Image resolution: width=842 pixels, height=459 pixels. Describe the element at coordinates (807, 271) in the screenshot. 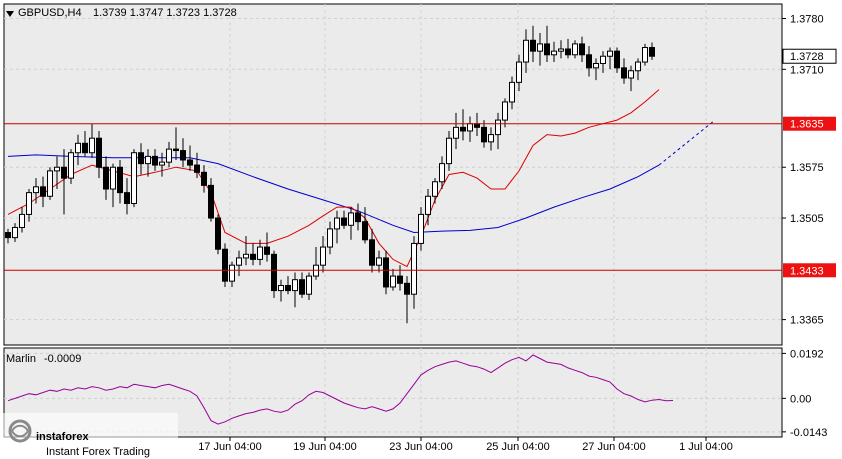

I see `level-label: 1.3433` at that location.